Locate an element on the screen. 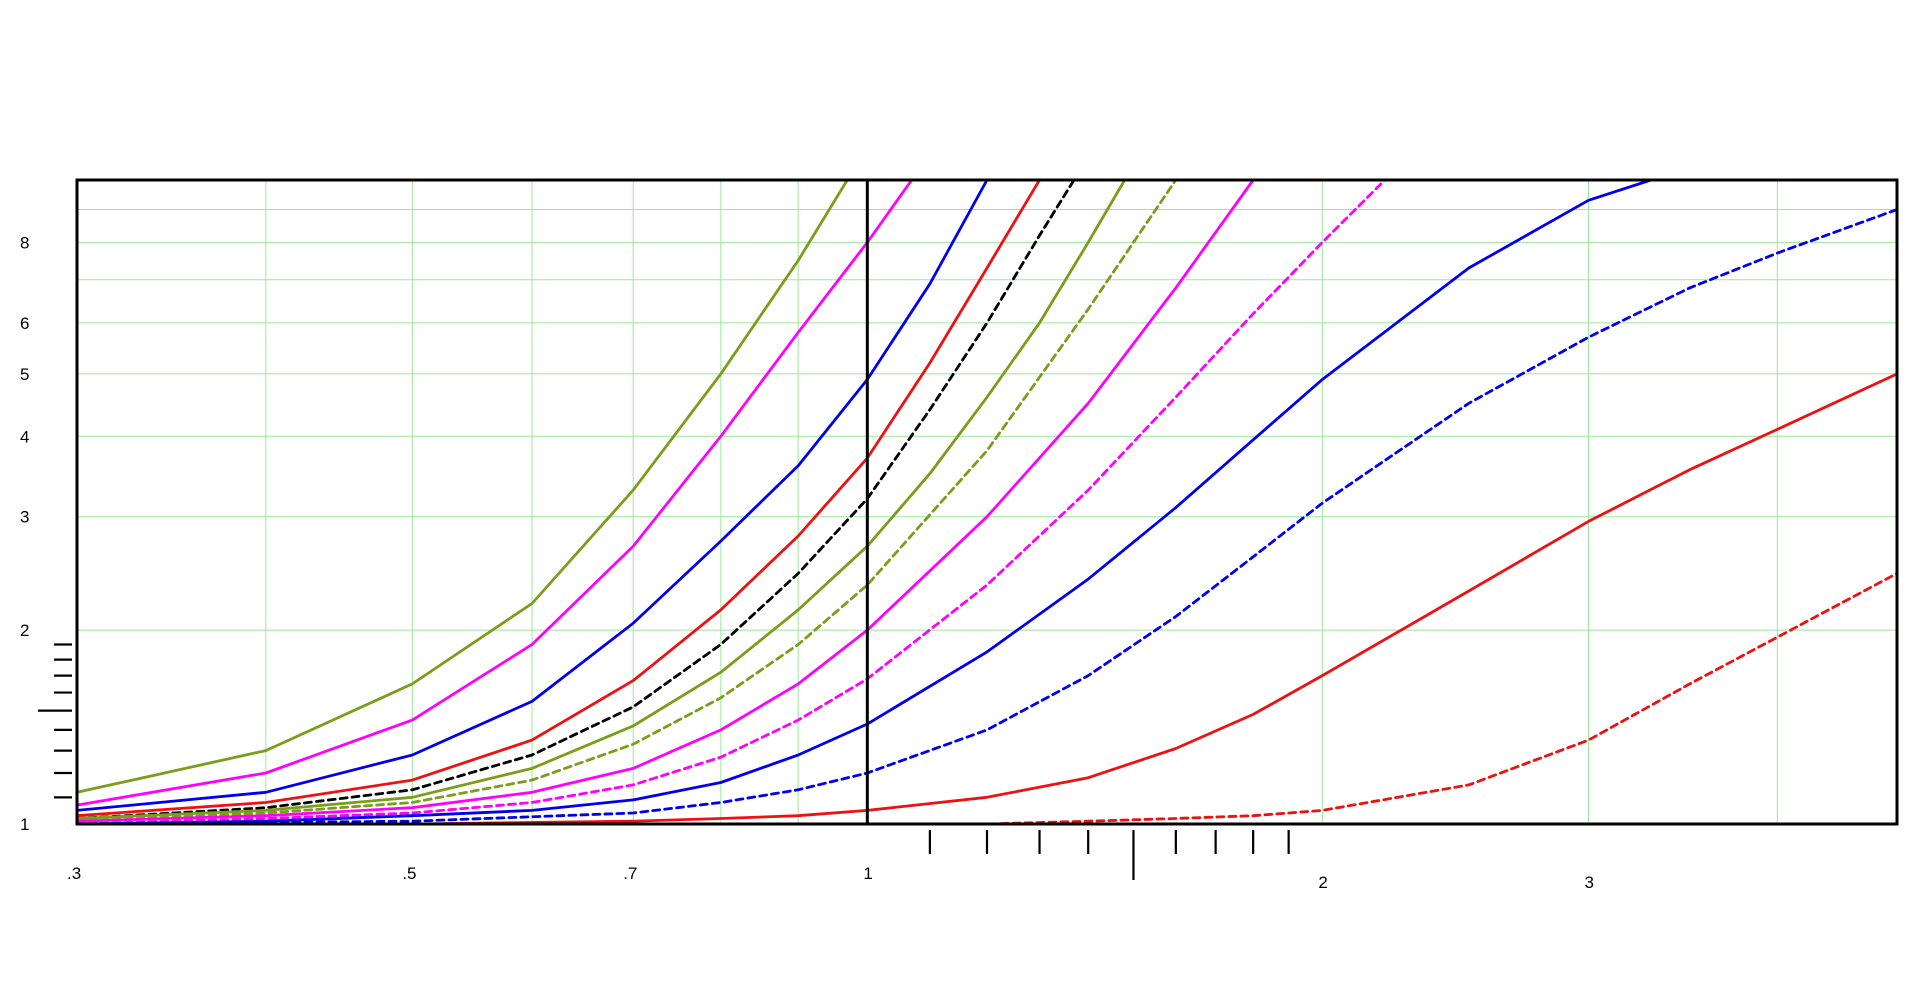 This screenshot has height=1002, width=1907. y-tick-label-3: 4 is located at coordinates (24, 436).